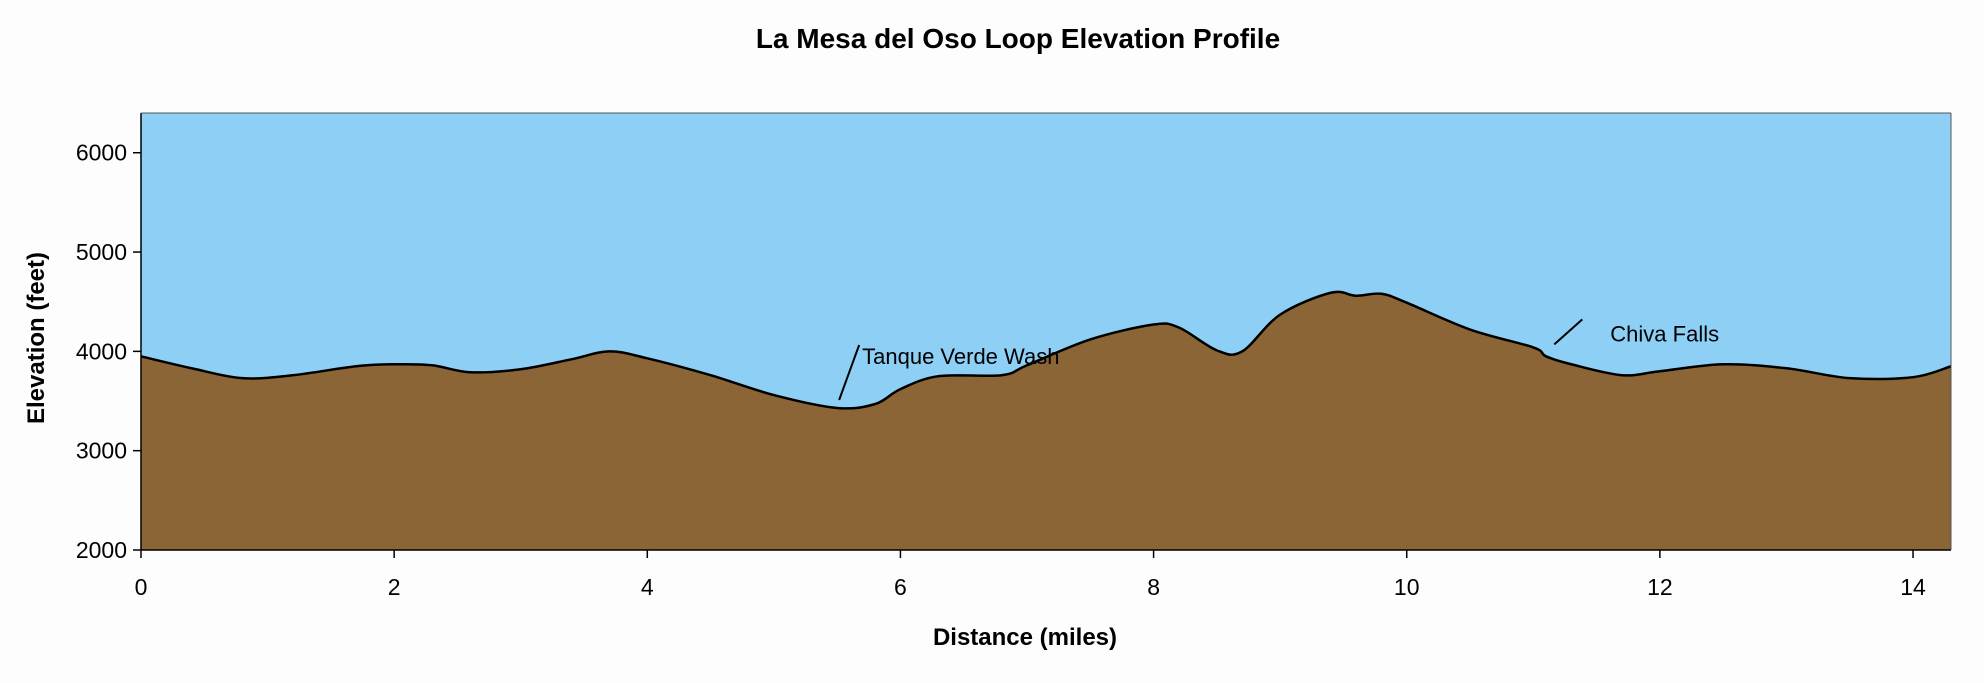 The width and height of the screenshot is (1984, 683). Describe the element at coordinates (1660, 587) in the screenshot. I see `x-tick-label: 12` at that location.